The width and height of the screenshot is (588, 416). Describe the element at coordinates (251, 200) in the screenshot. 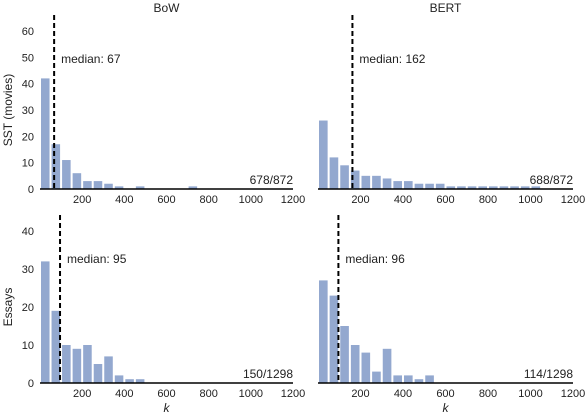

I see `sst-bow-xtick-1000: 1000` at that location.